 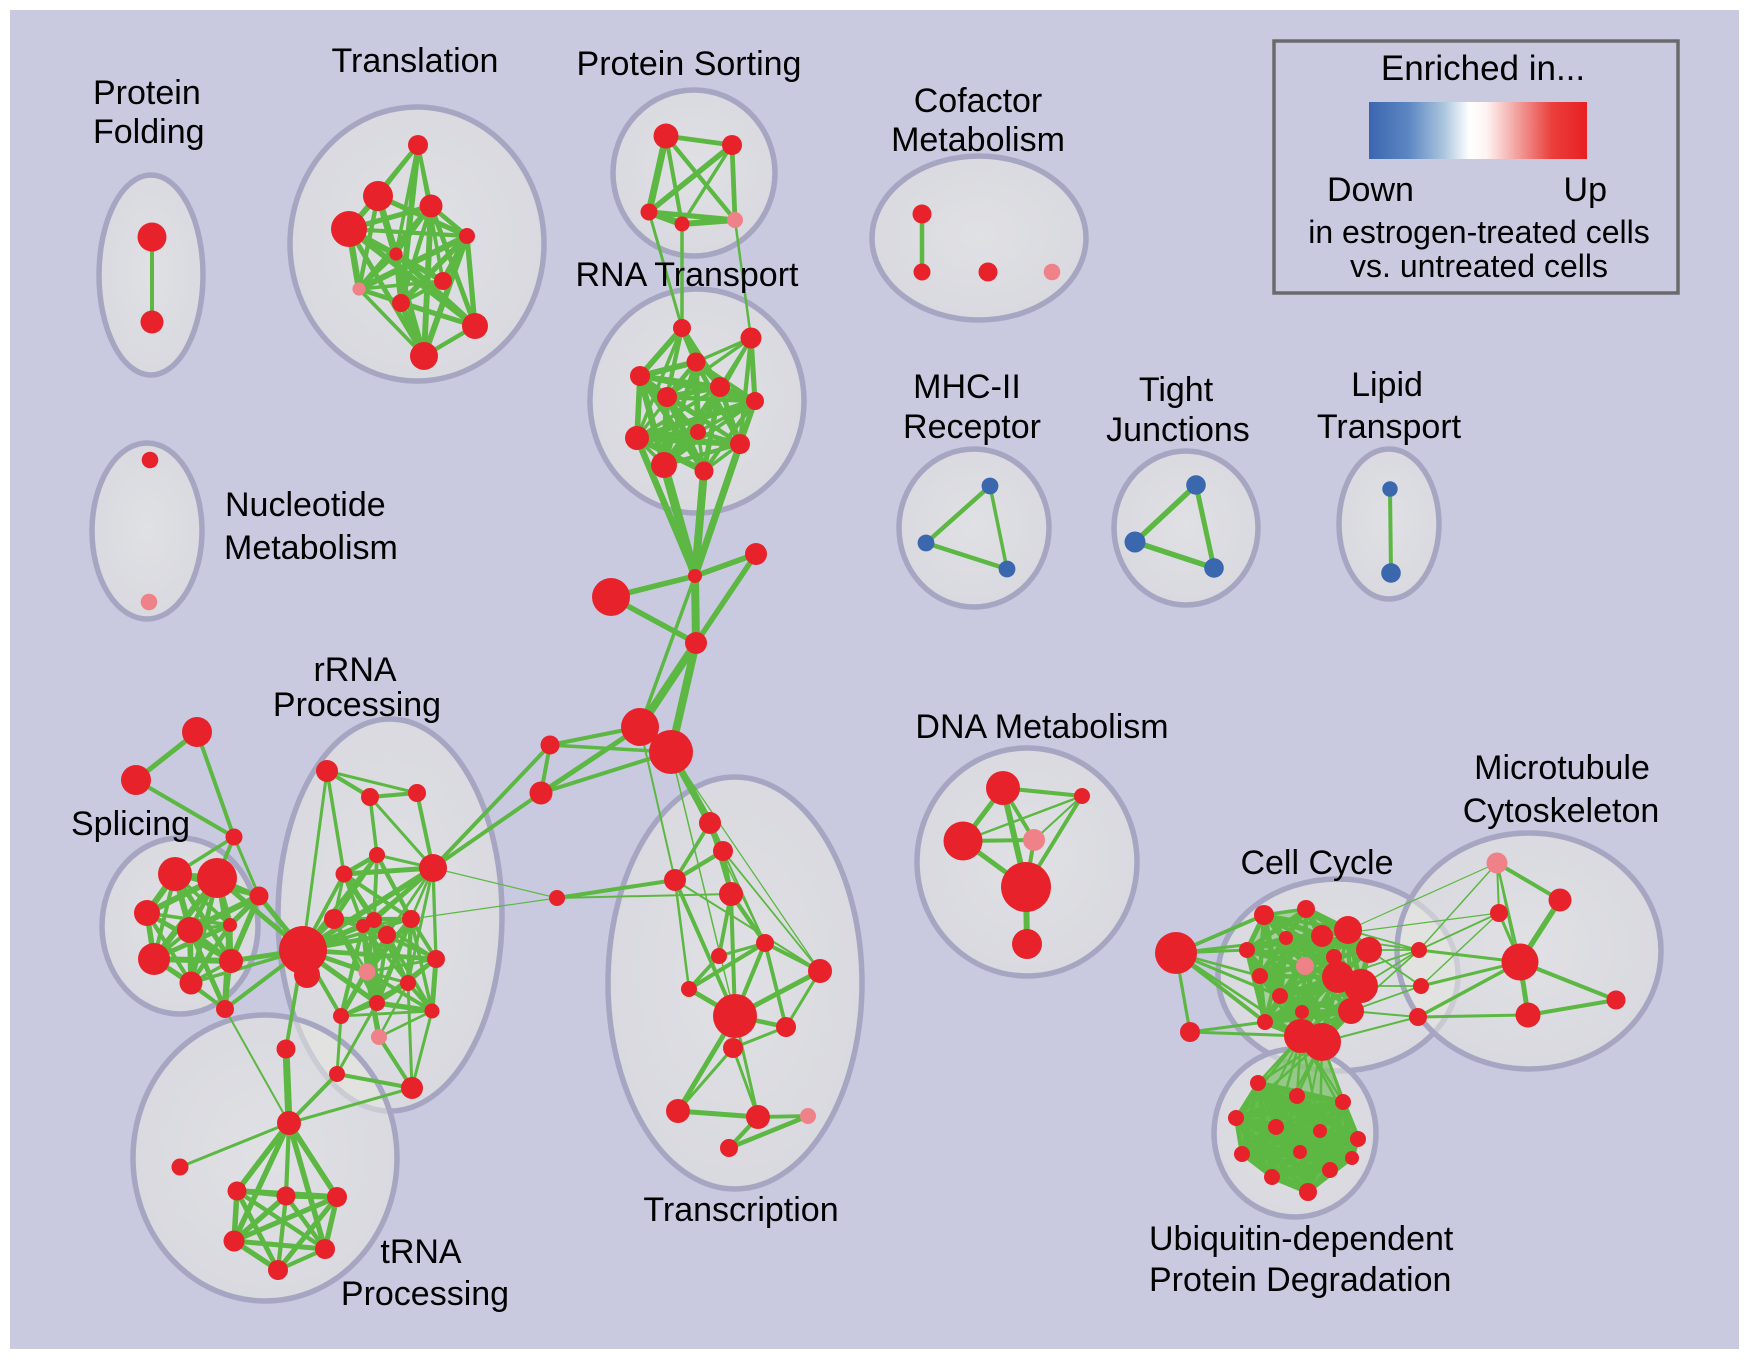 What do you see at coordinates (688, 275) in the screenshot?
I see `svg-text: RNA Transport` at bounding box center [688, 275].